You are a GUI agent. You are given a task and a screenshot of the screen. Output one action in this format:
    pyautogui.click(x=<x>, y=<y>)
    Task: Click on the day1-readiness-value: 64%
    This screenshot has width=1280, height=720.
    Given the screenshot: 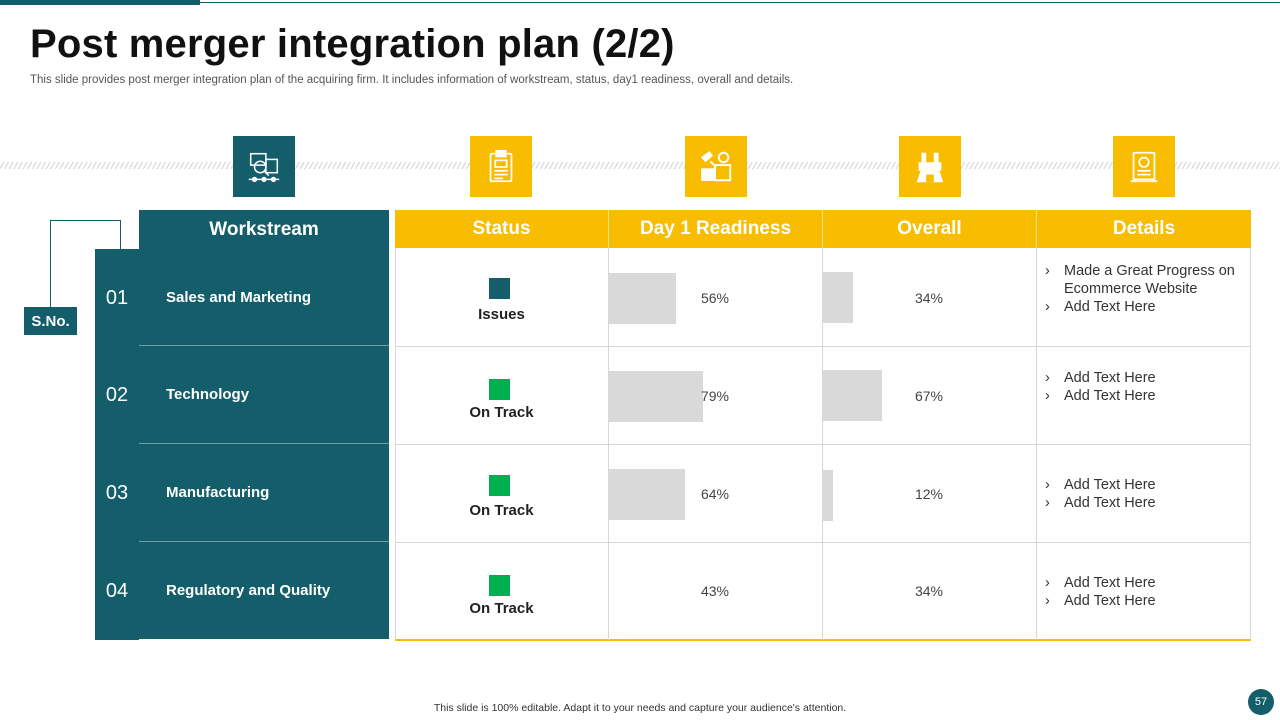 What is the action you would take?
    pyautogui.click(x=715, y=494)
    